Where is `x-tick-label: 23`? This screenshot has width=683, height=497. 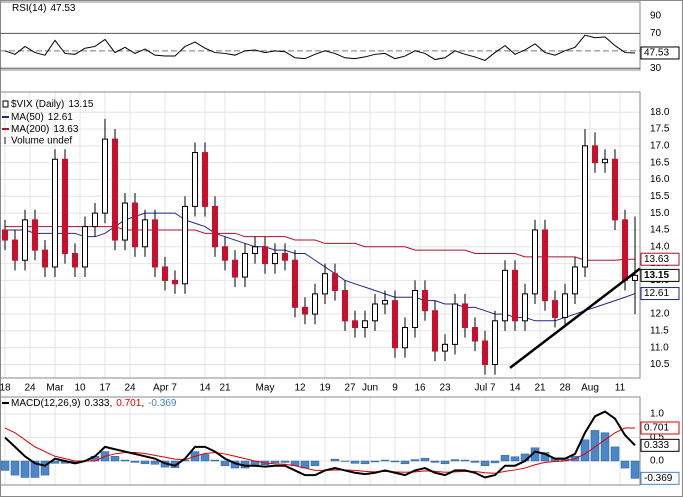 x-tick-label: 23 is located at coordinates (445, 388).